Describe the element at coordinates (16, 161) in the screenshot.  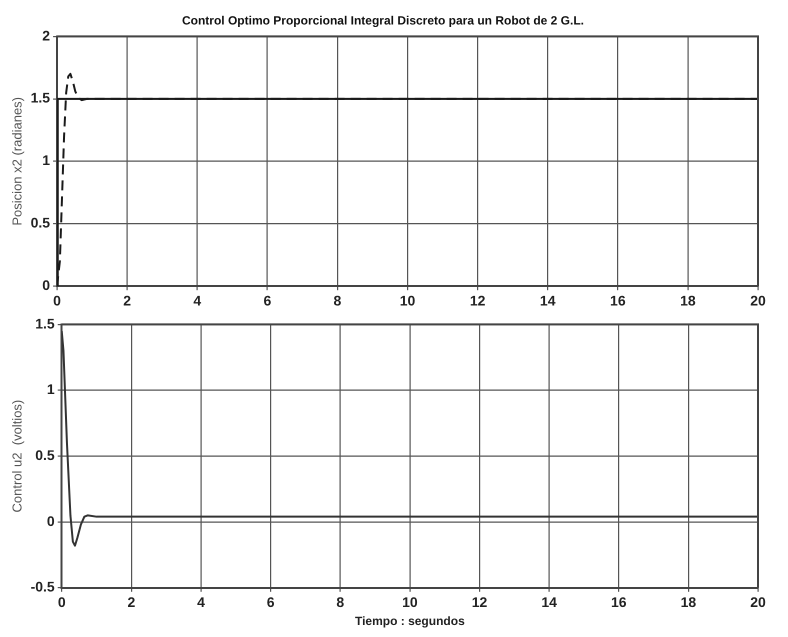
I see `y-axis-title: Posicion x2 (radianes)` at that location.